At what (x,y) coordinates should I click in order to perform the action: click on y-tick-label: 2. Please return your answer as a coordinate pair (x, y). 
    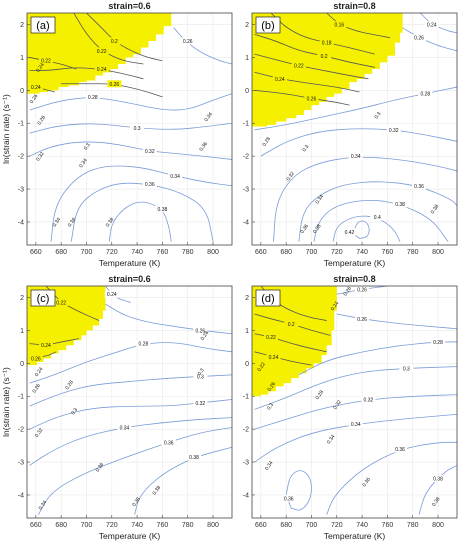
    Looking at the image, I should click on (247, 298).